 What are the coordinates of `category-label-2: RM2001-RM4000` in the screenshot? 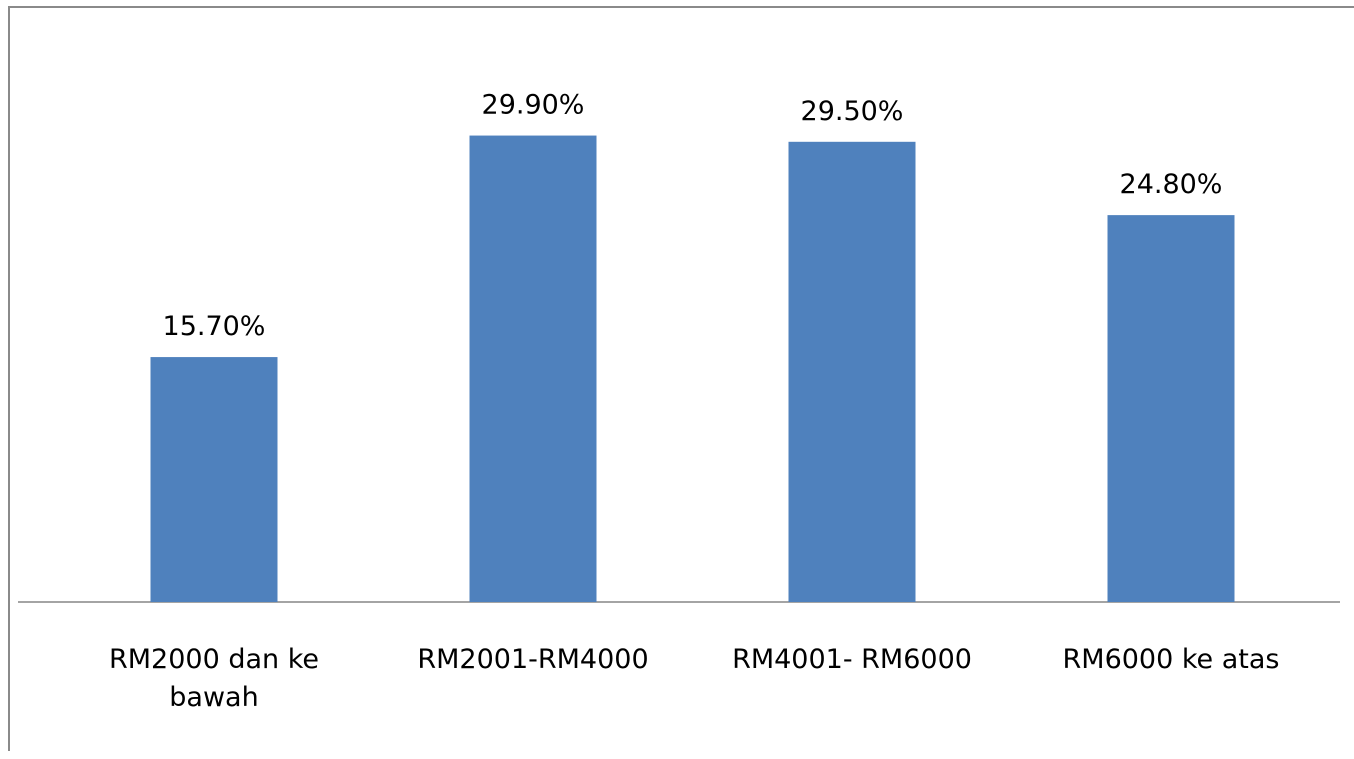 It's located at (532, 659).